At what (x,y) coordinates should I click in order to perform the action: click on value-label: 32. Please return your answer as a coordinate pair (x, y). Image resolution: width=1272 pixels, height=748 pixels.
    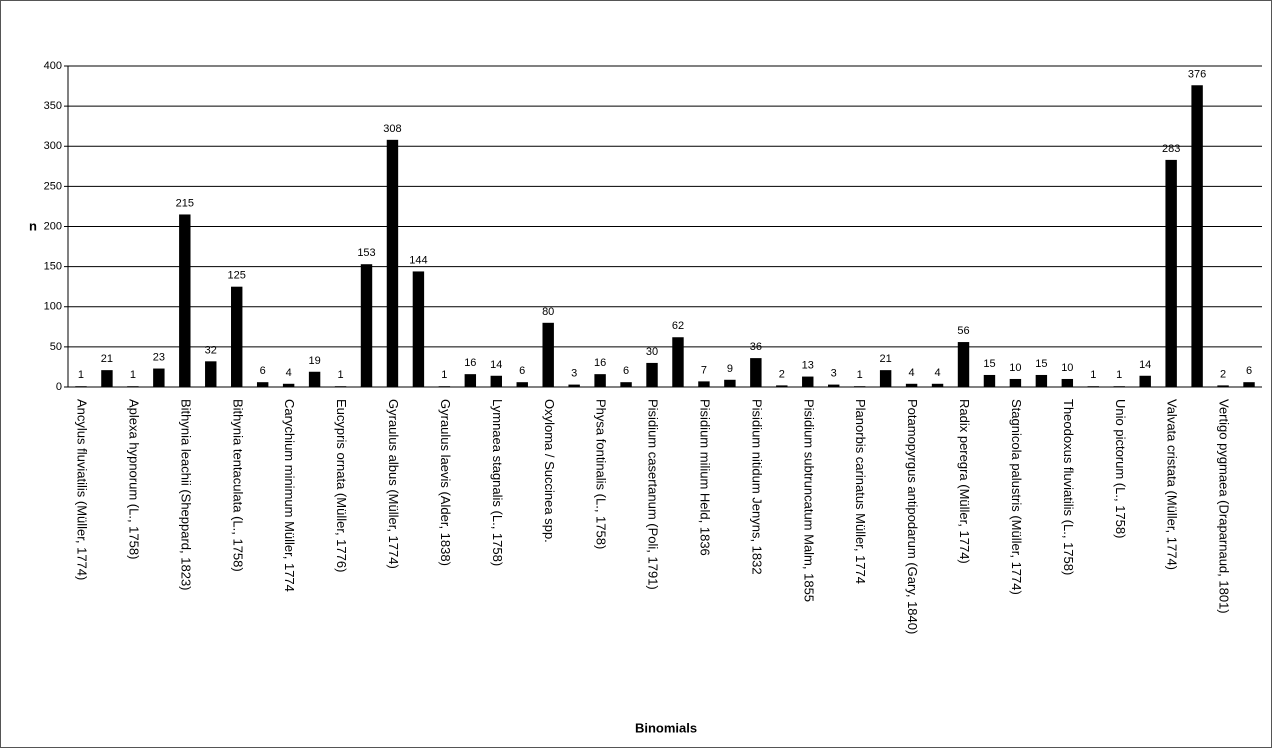
    Looking at the image, I should click on (211, 350).